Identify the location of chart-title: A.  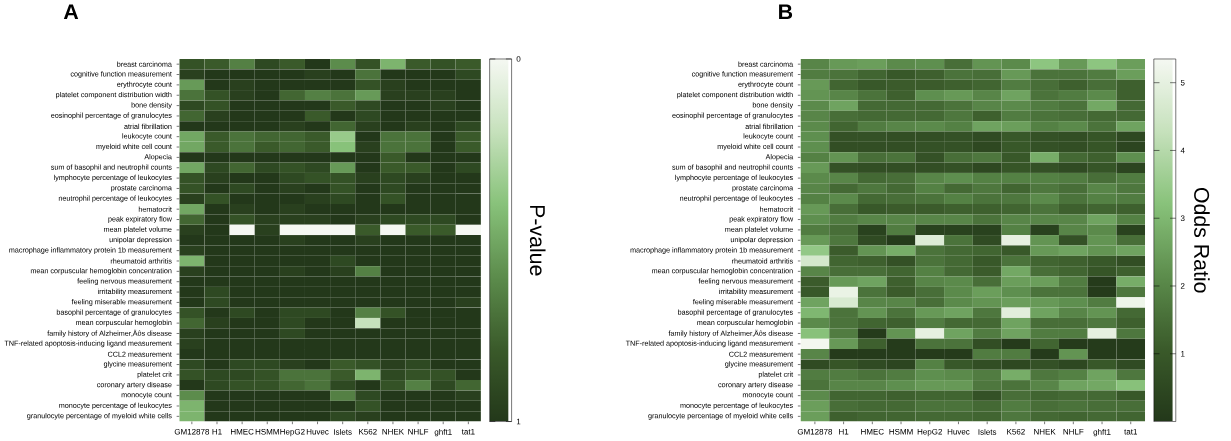
(71, 12).